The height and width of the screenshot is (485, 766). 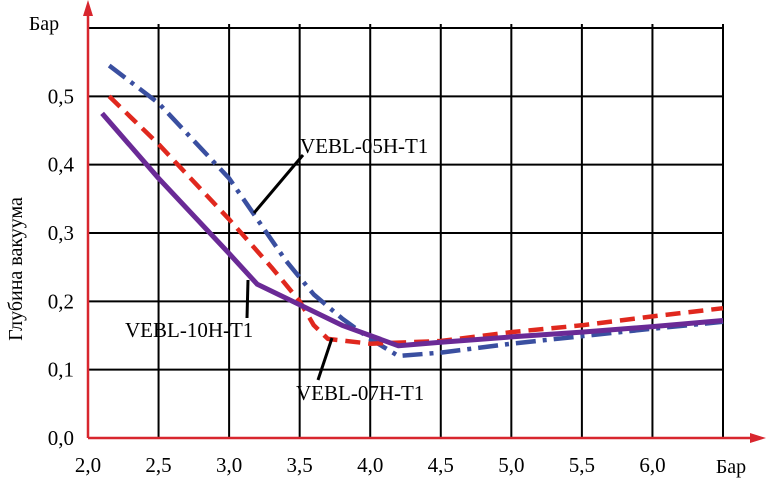 What do you see at coordinates (229, 465) in the screenshot?
I see `x-tick-label: 3,0` at bounding box center [229, 465].